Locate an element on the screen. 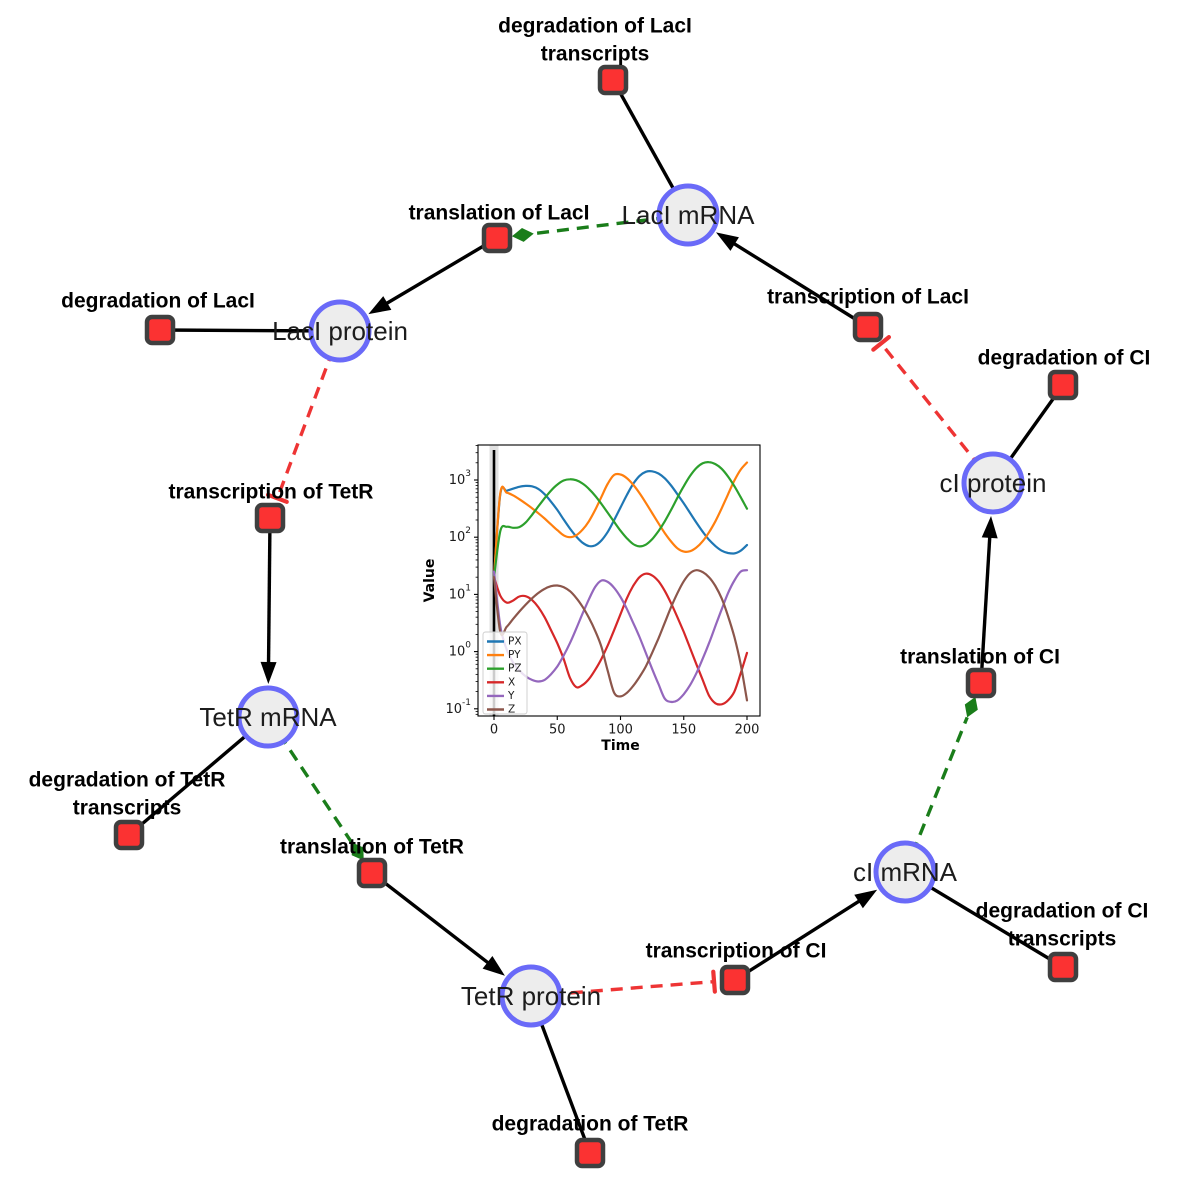 This screenshot has height=1200, width=1189. reaction-node-transcription_tetr is located at coordinates (270, 518).